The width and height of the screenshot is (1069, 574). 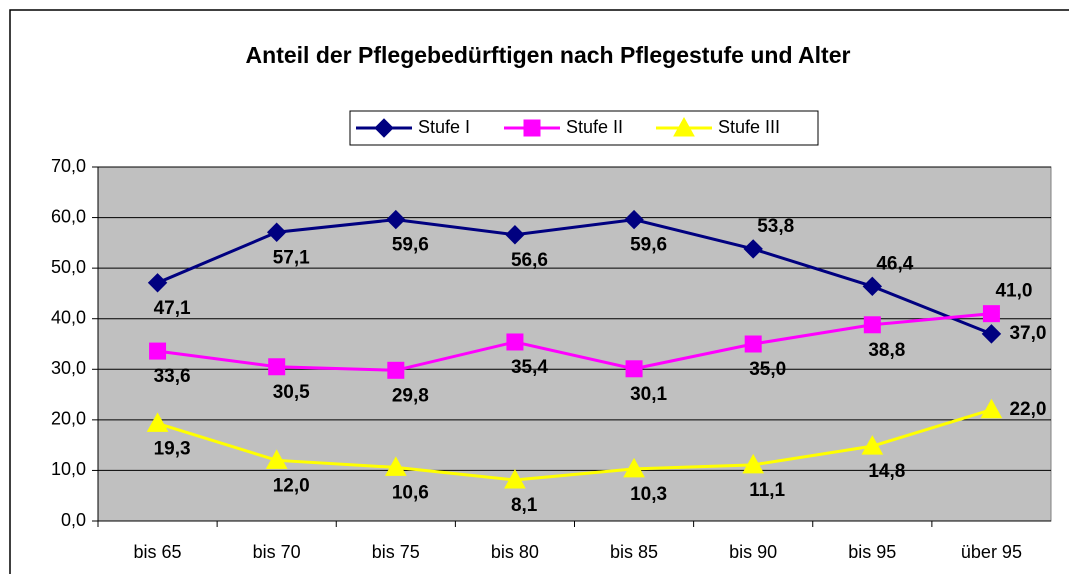 I want to click on data-label: 46,4, so click(x=894, y=263).